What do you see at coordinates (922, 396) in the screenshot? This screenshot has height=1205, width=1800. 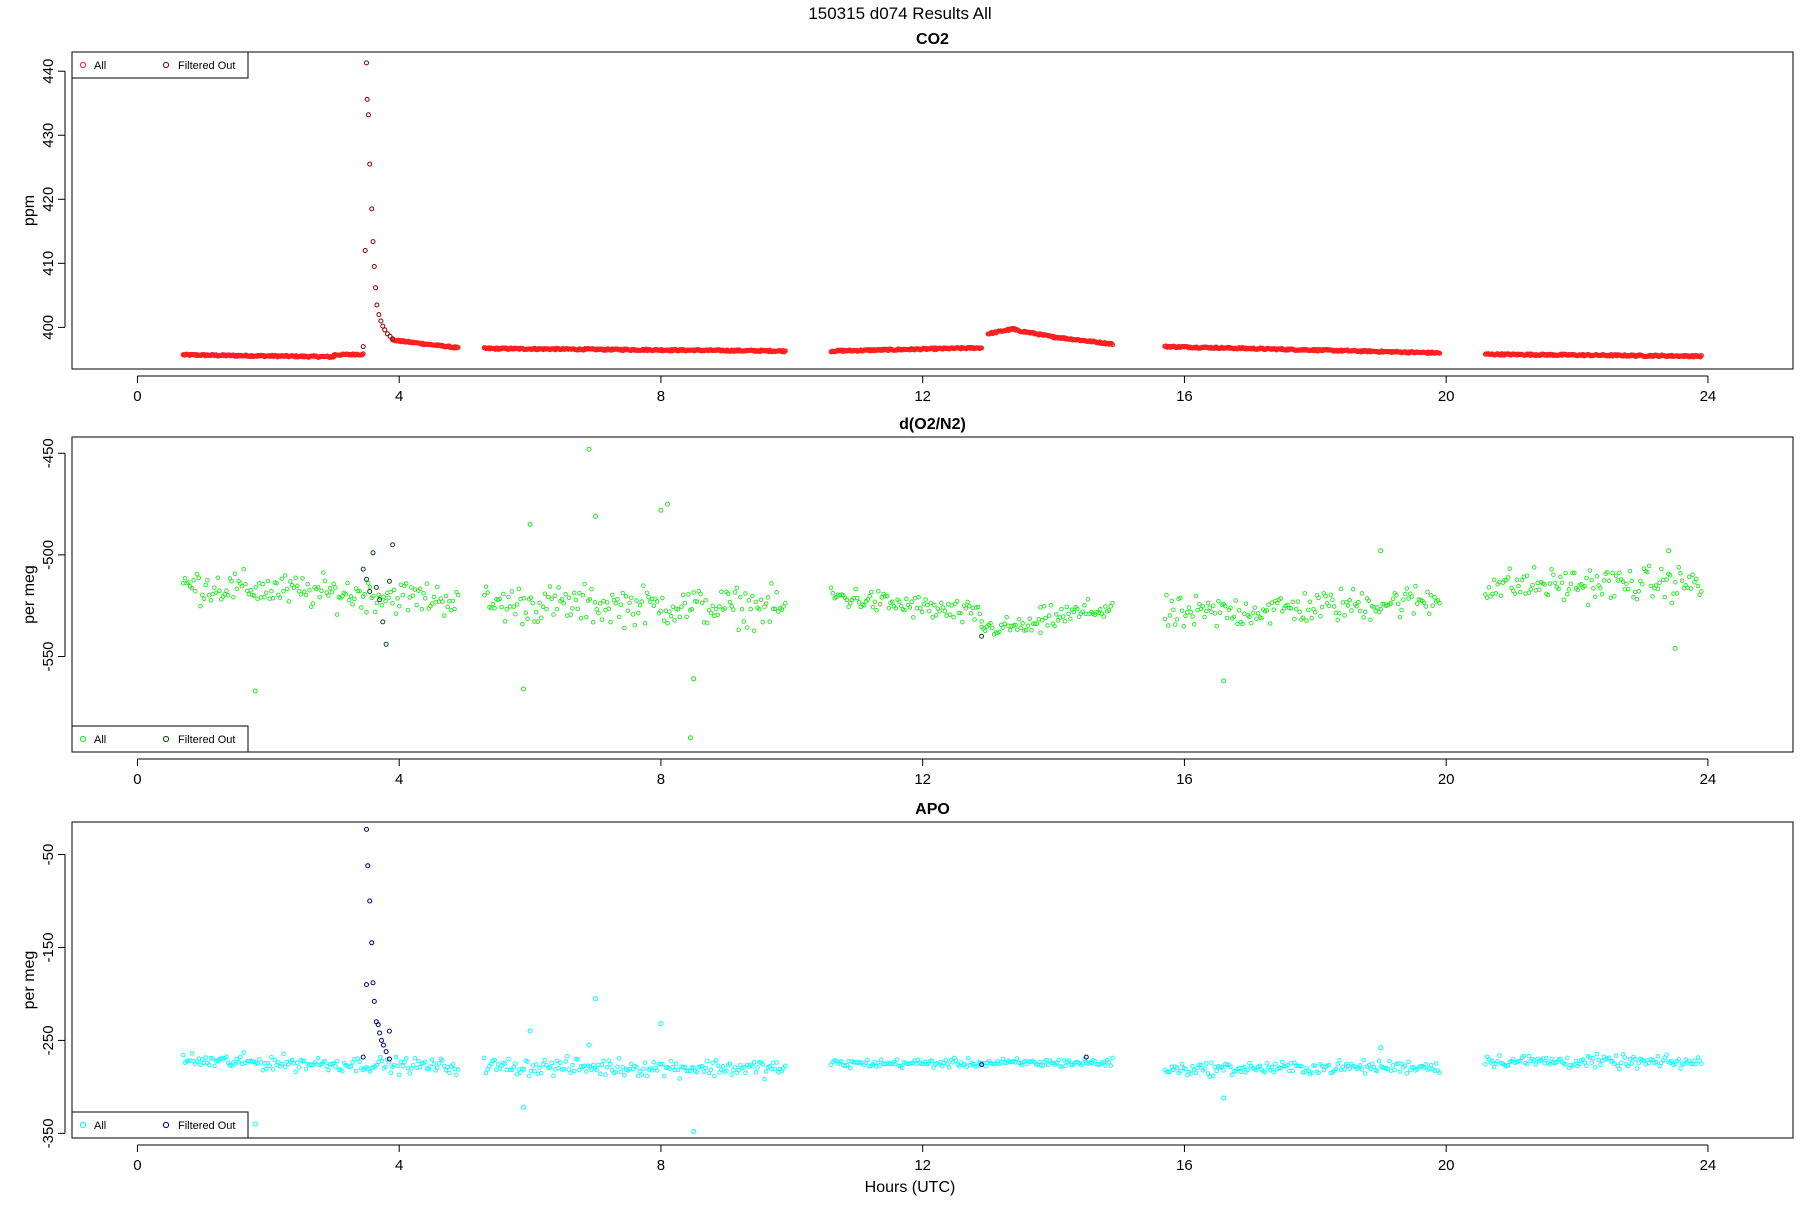 I see `co2-x-tick-label: 12` at bounding box center [922, 396].